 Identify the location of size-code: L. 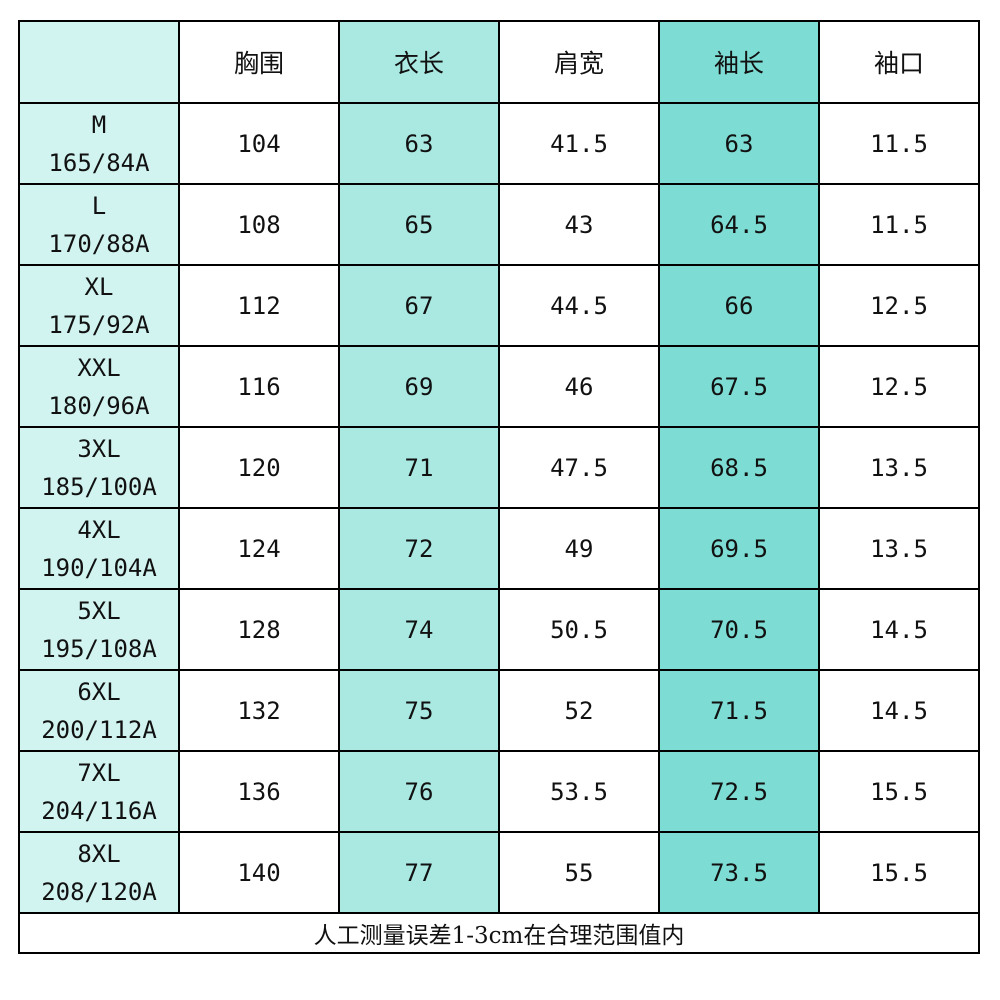
(99, 205).